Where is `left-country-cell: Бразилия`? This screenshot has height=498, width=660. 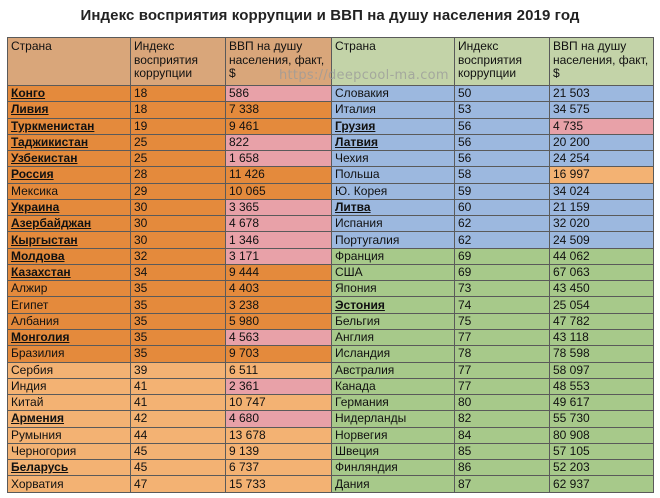 left-country-cell: Бразилия is located at coordinates (69, 354).